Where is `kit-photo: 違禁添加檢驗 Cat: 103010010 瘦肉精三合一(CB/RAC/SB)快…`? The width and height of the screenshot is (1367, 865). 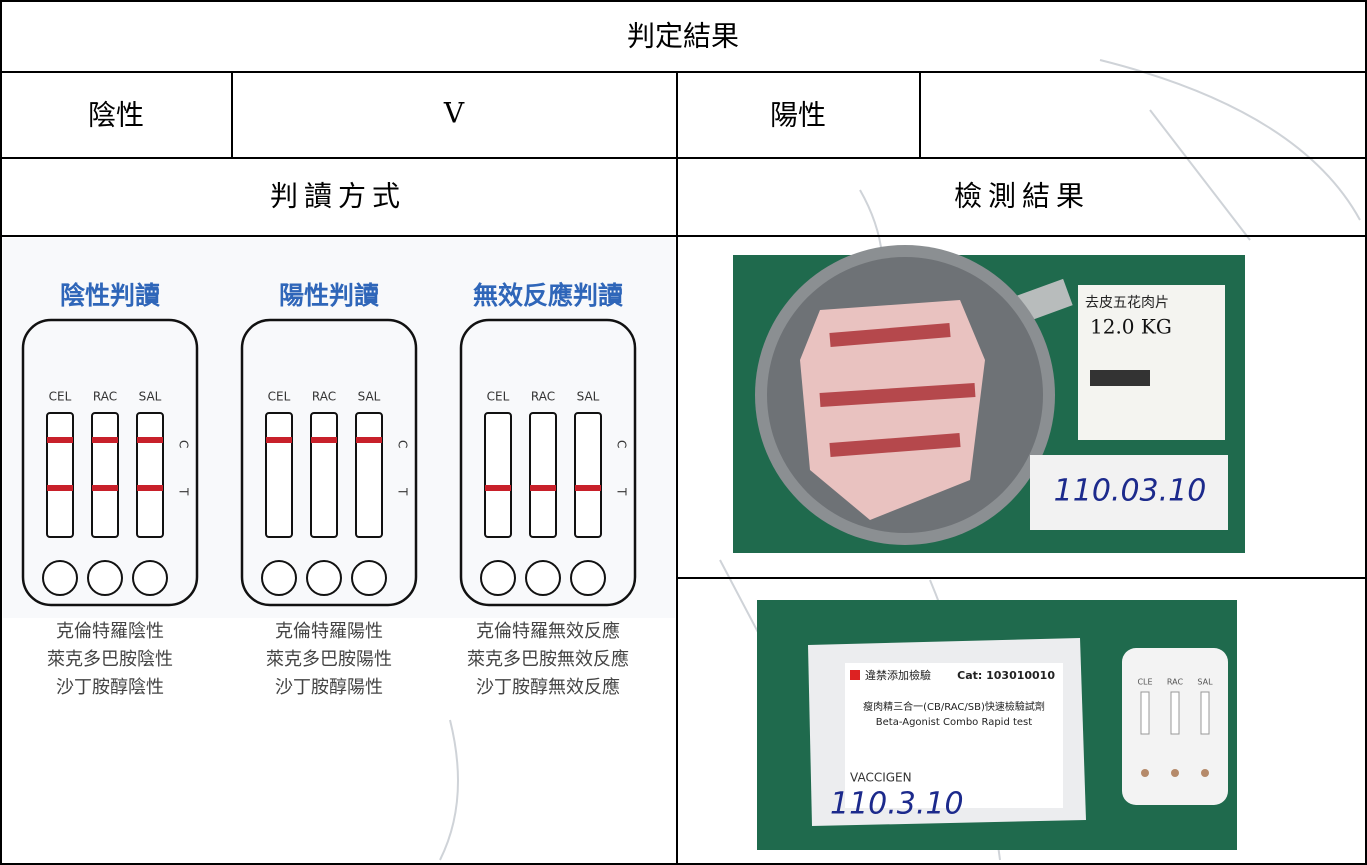
kit-photo: 違禁添加檢驗 Cat: 103010010 瘦肉精三合一(CB/RAC/SB)快… is located at coordinates (997, 725).